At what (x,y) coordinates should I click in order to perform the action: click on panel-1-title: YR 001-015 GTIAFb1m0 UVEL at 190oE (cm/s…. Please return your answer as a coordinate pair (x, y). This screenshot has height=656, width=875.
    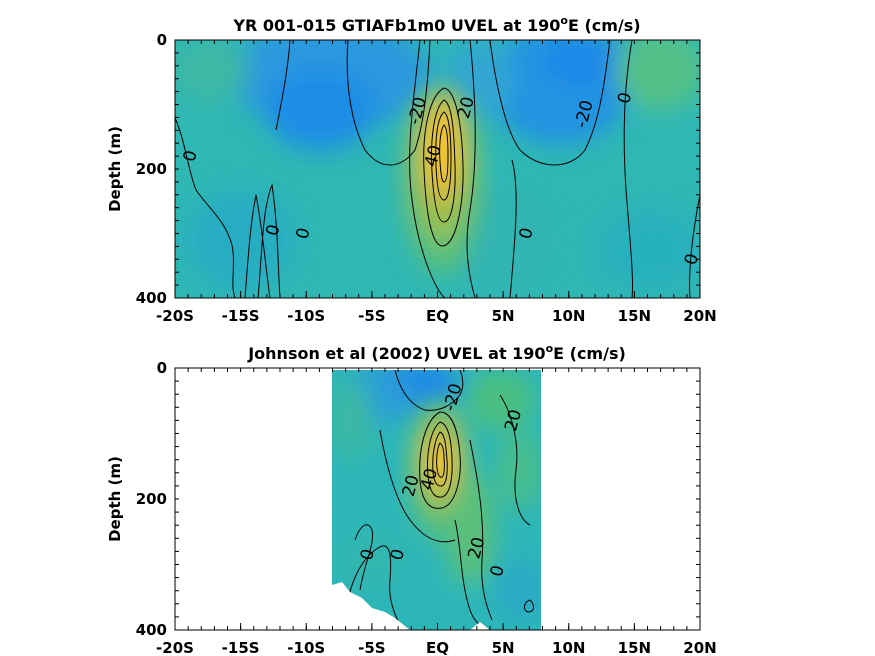
    Looking at the image, I should click on (436, 24).